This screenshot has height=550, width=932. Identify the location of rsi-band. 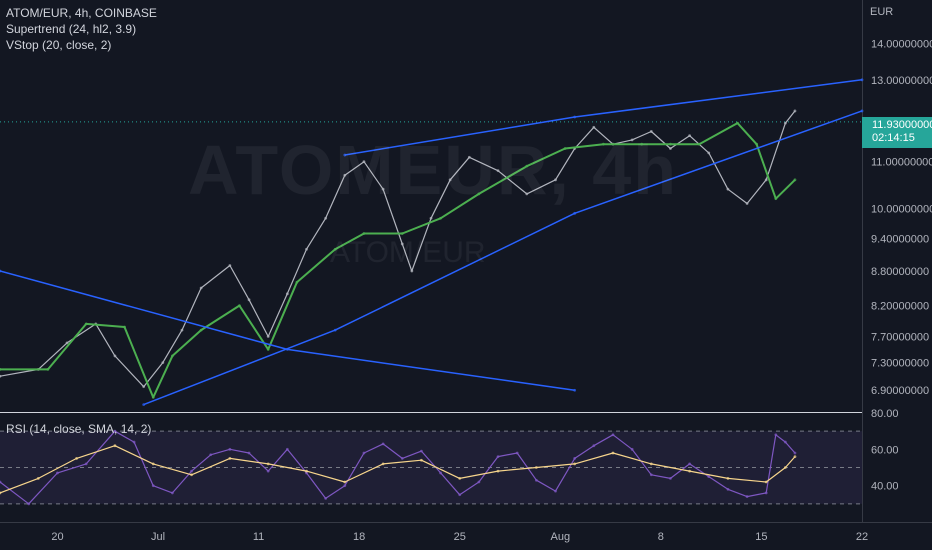
(431, 467).